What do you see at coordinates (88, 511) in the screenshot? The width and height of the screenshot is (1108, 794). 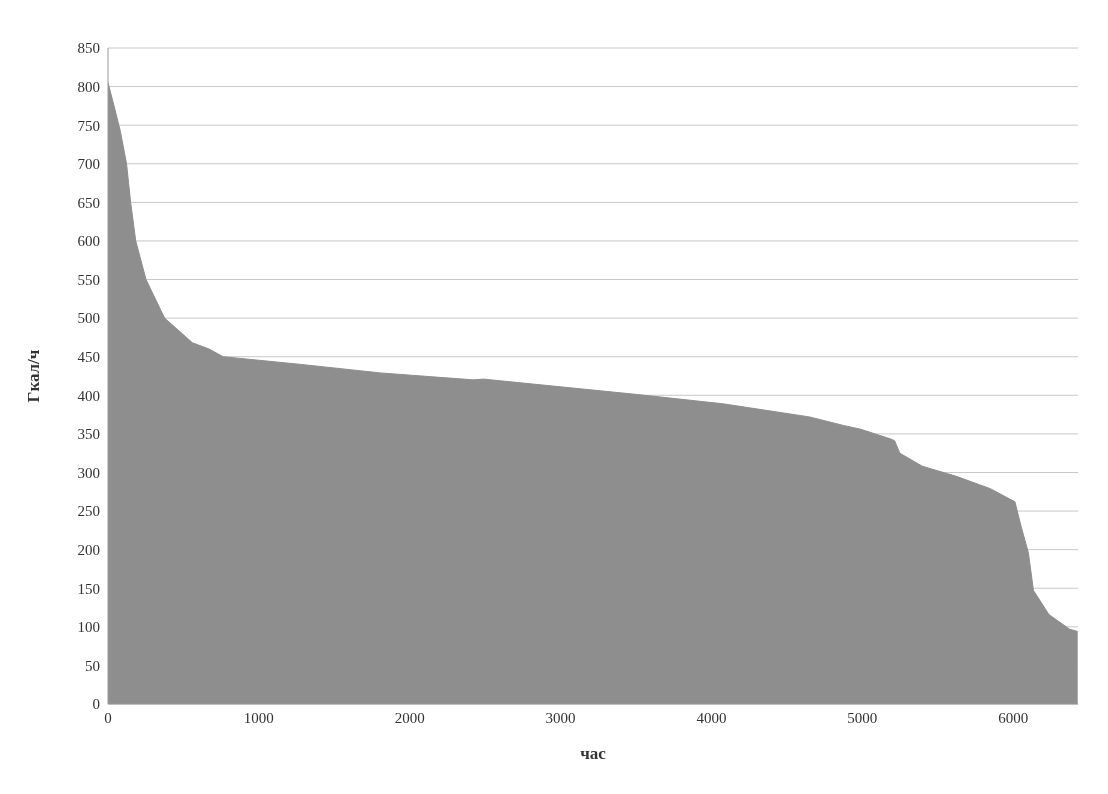 I see `y-tick-label: 250` at bounding box center [88, 511].